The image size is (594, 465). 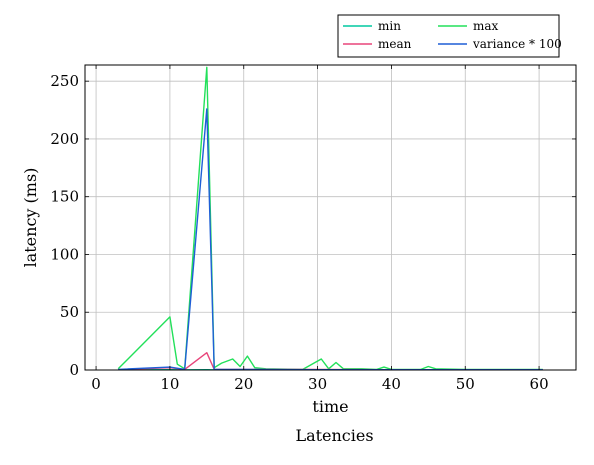 I want to click on x-tick-label: 30, so click(x=317, y=384).